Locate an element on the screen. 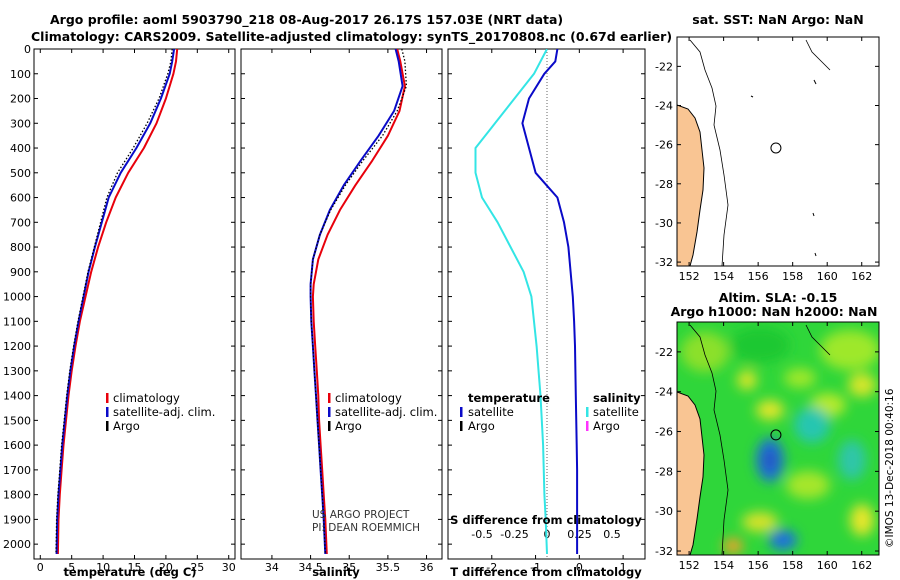 This screenshot has width=900, height=580. sal-legend-climatology: climatology is located at coordinates (368, 398).